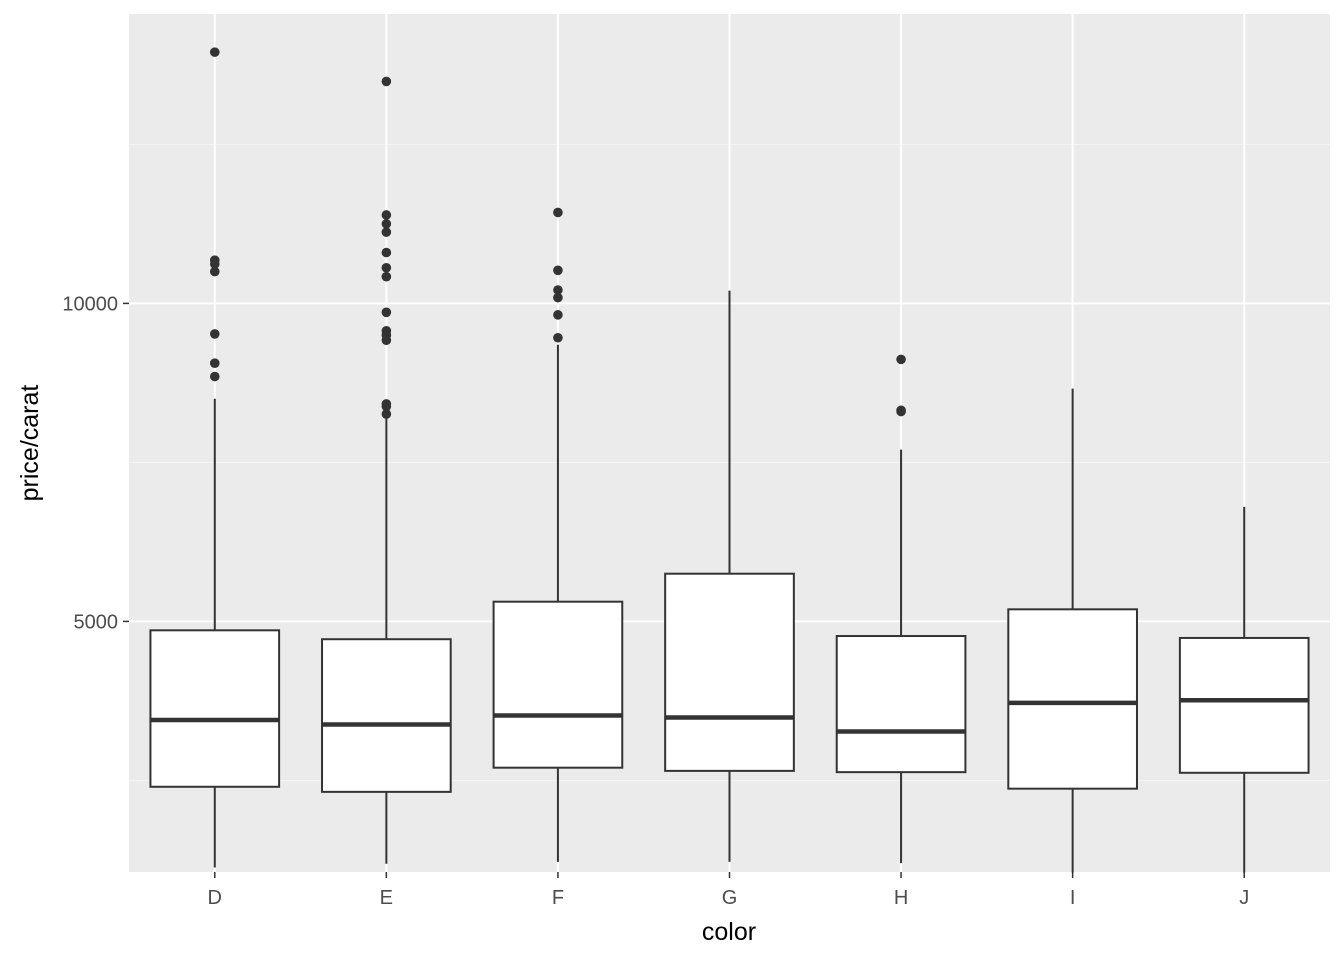 The width and height of the screenshot is (1344, 965). I want to click on x-tick-label: E, so click(386, 898).